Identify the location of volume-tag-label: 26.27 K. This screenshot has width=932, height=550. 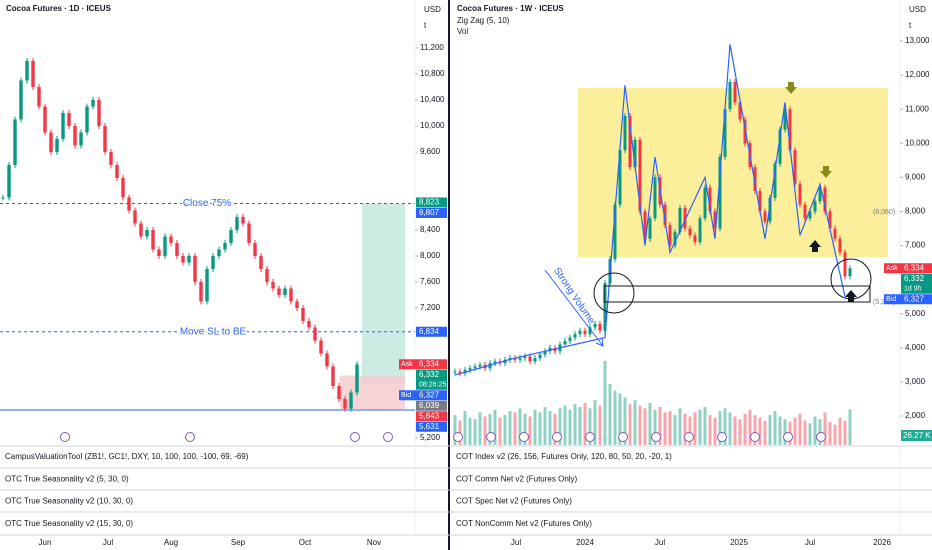
(917, 435).